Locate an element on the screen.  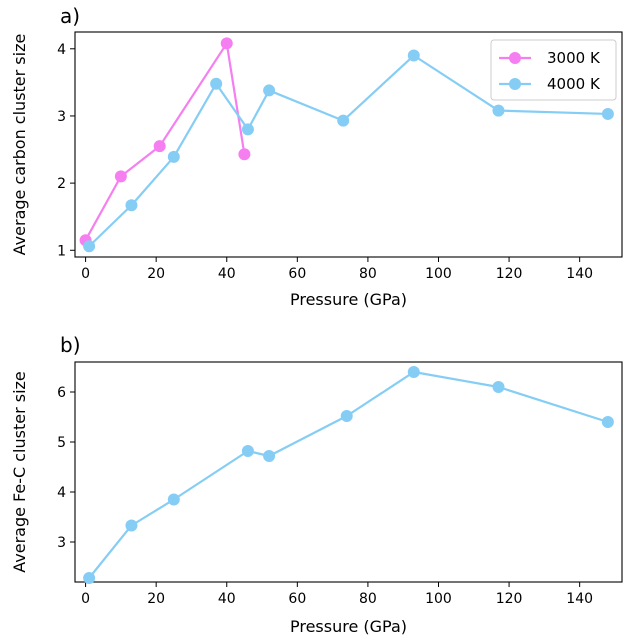
panel-label: a) is located at coordinates (70, 16).